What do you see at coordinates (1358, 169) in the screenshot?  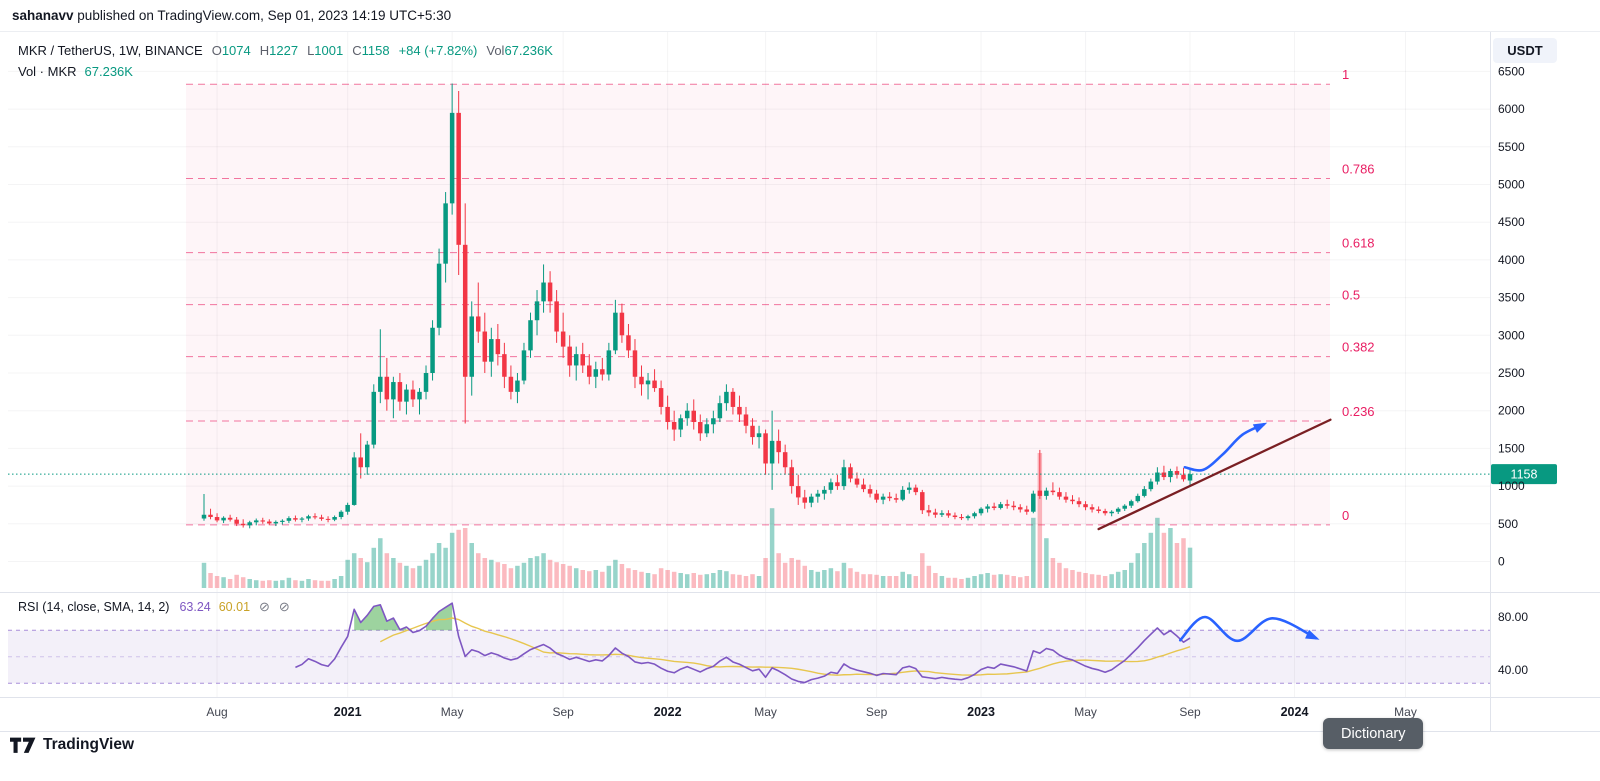 I see `fib-level-label: 0.786` at bounding box center [1358, 169].